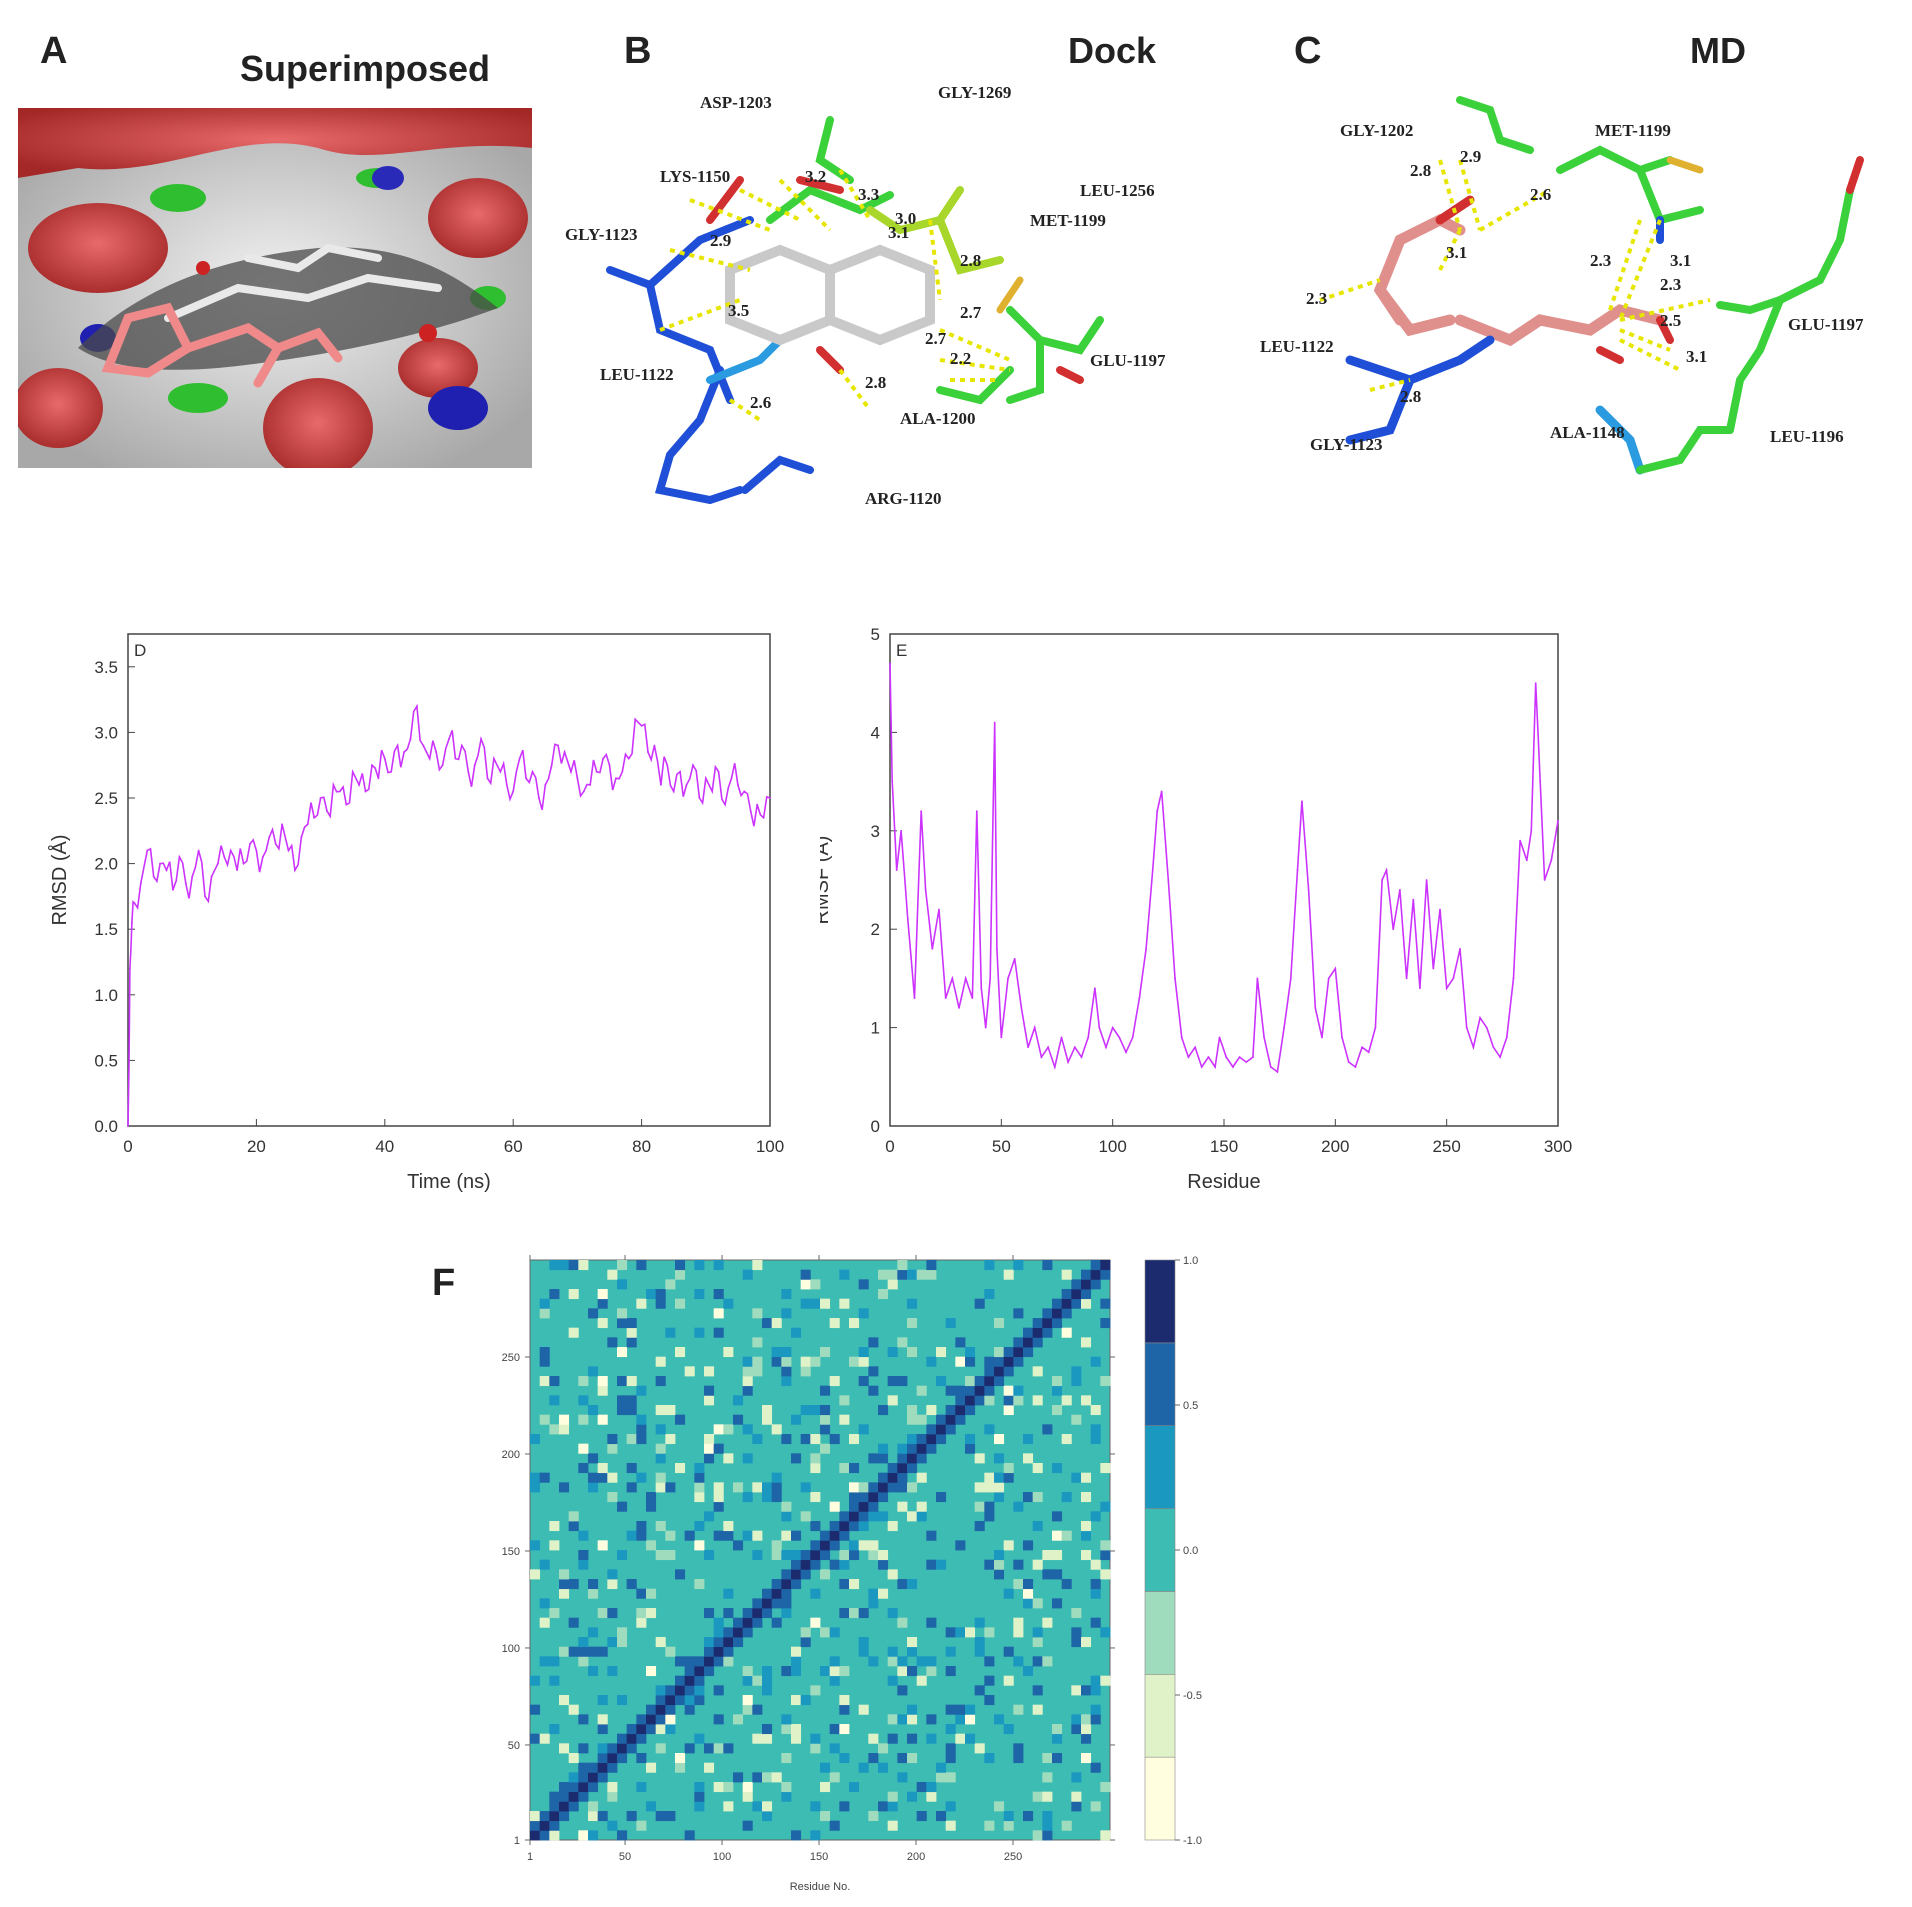 Image resolution: width=1912 pixels, height=1907 pixels. Describe the element at coordinates (641, 1146) in the screenshot. I see `x-tick-label: 80` at that location.